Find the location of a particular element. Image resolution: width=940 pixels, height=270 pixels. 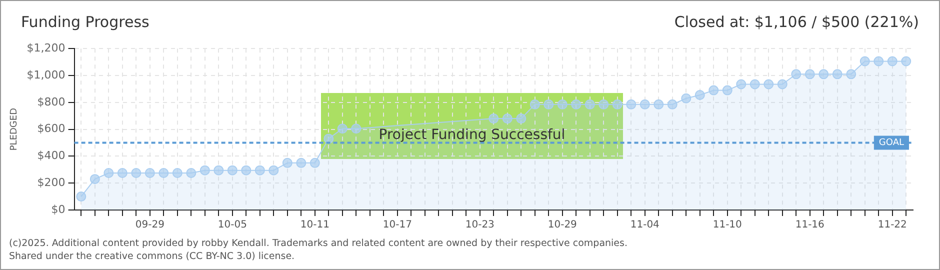

y-tick-label: $0 is located at coordinates (58, 209).